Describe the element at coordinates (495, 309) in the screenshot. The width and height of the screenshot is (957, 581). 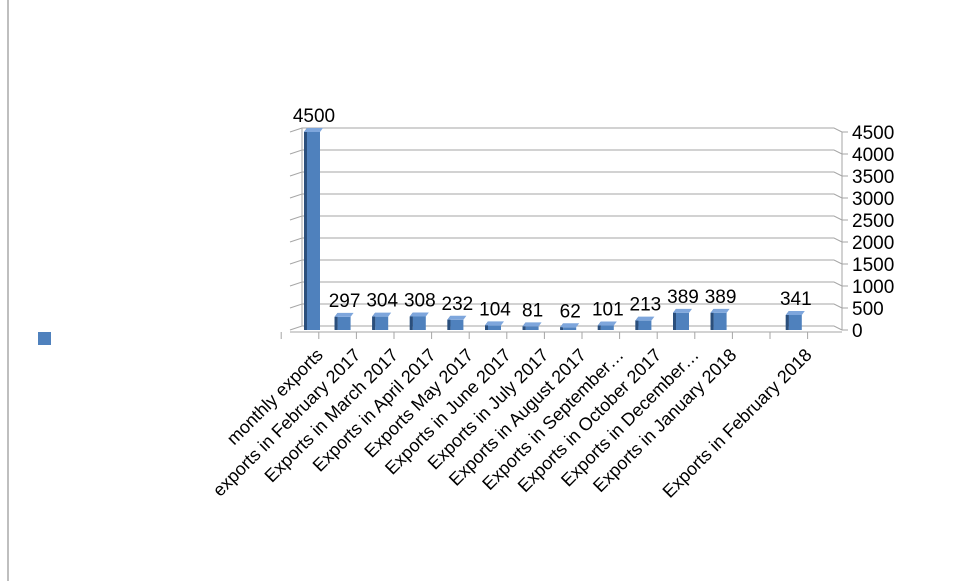
I see `data-label: 104` at that location.